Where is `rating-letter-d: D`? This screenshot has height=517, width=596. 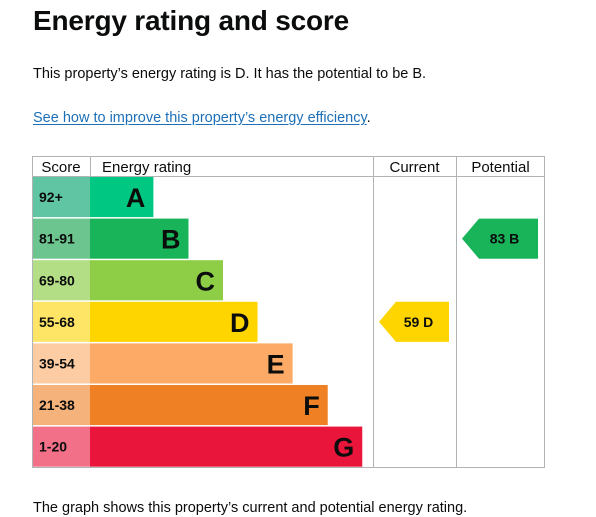 rating-letter-d: D is located at coordinates (240, 323).